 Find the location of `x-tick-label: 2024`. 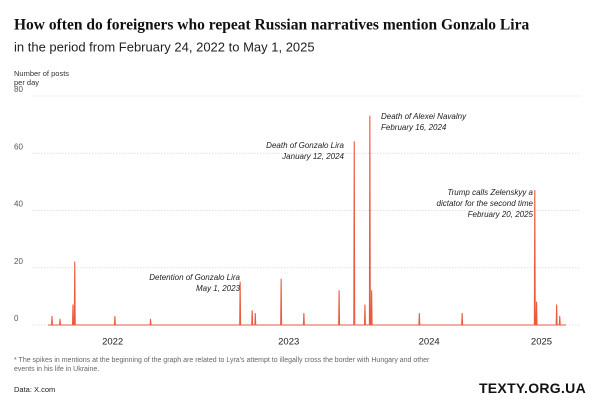

x-tick-label: 2024 is located at coordinates (429, 342).